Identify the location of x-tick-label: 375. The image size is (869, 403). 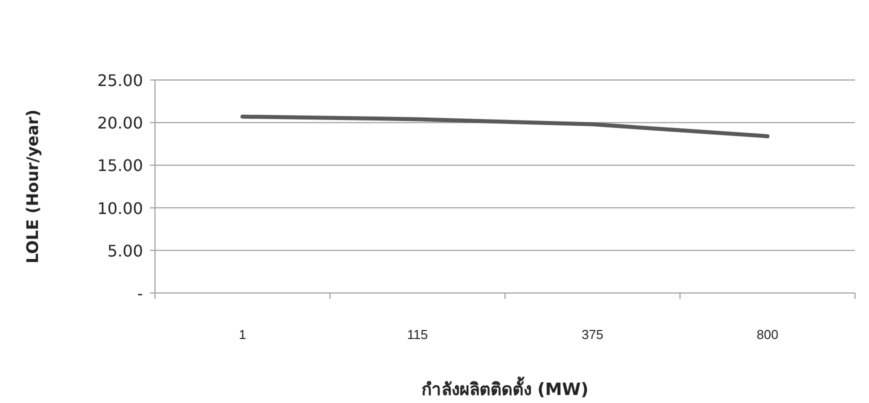
(593, 334).